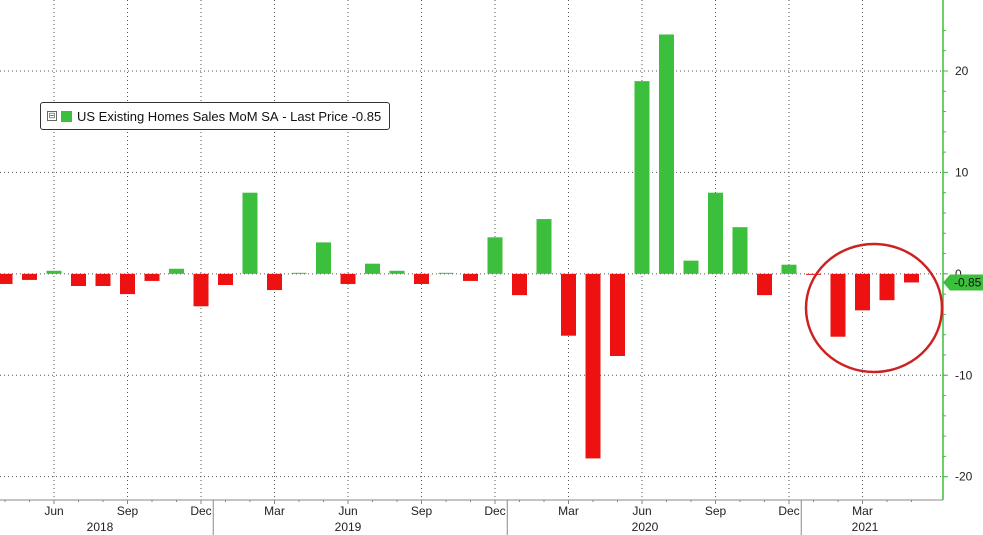 The height and width of the screenshot is (535, 983). Describe the element at coordinates (968, 282) in the screenshot. I see `last-value-label: -0.85` at that location.